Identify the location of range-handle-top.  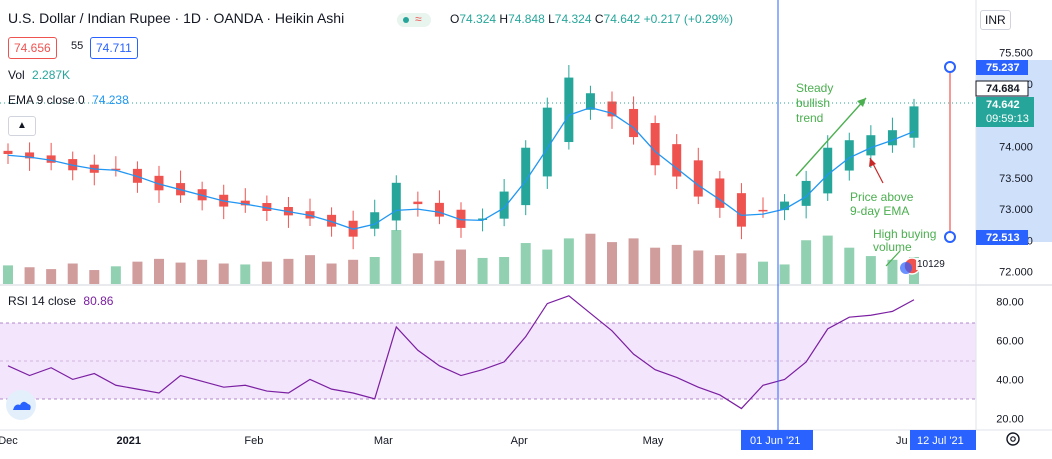
(950, 67).